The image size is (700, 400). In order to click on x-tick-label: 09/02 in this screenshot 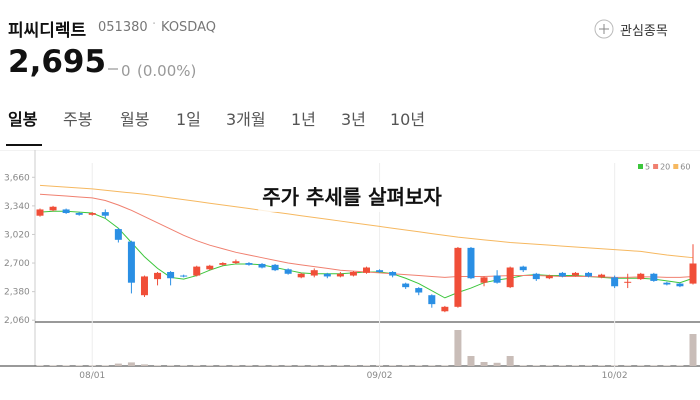, I will do `click(380, 376)`.